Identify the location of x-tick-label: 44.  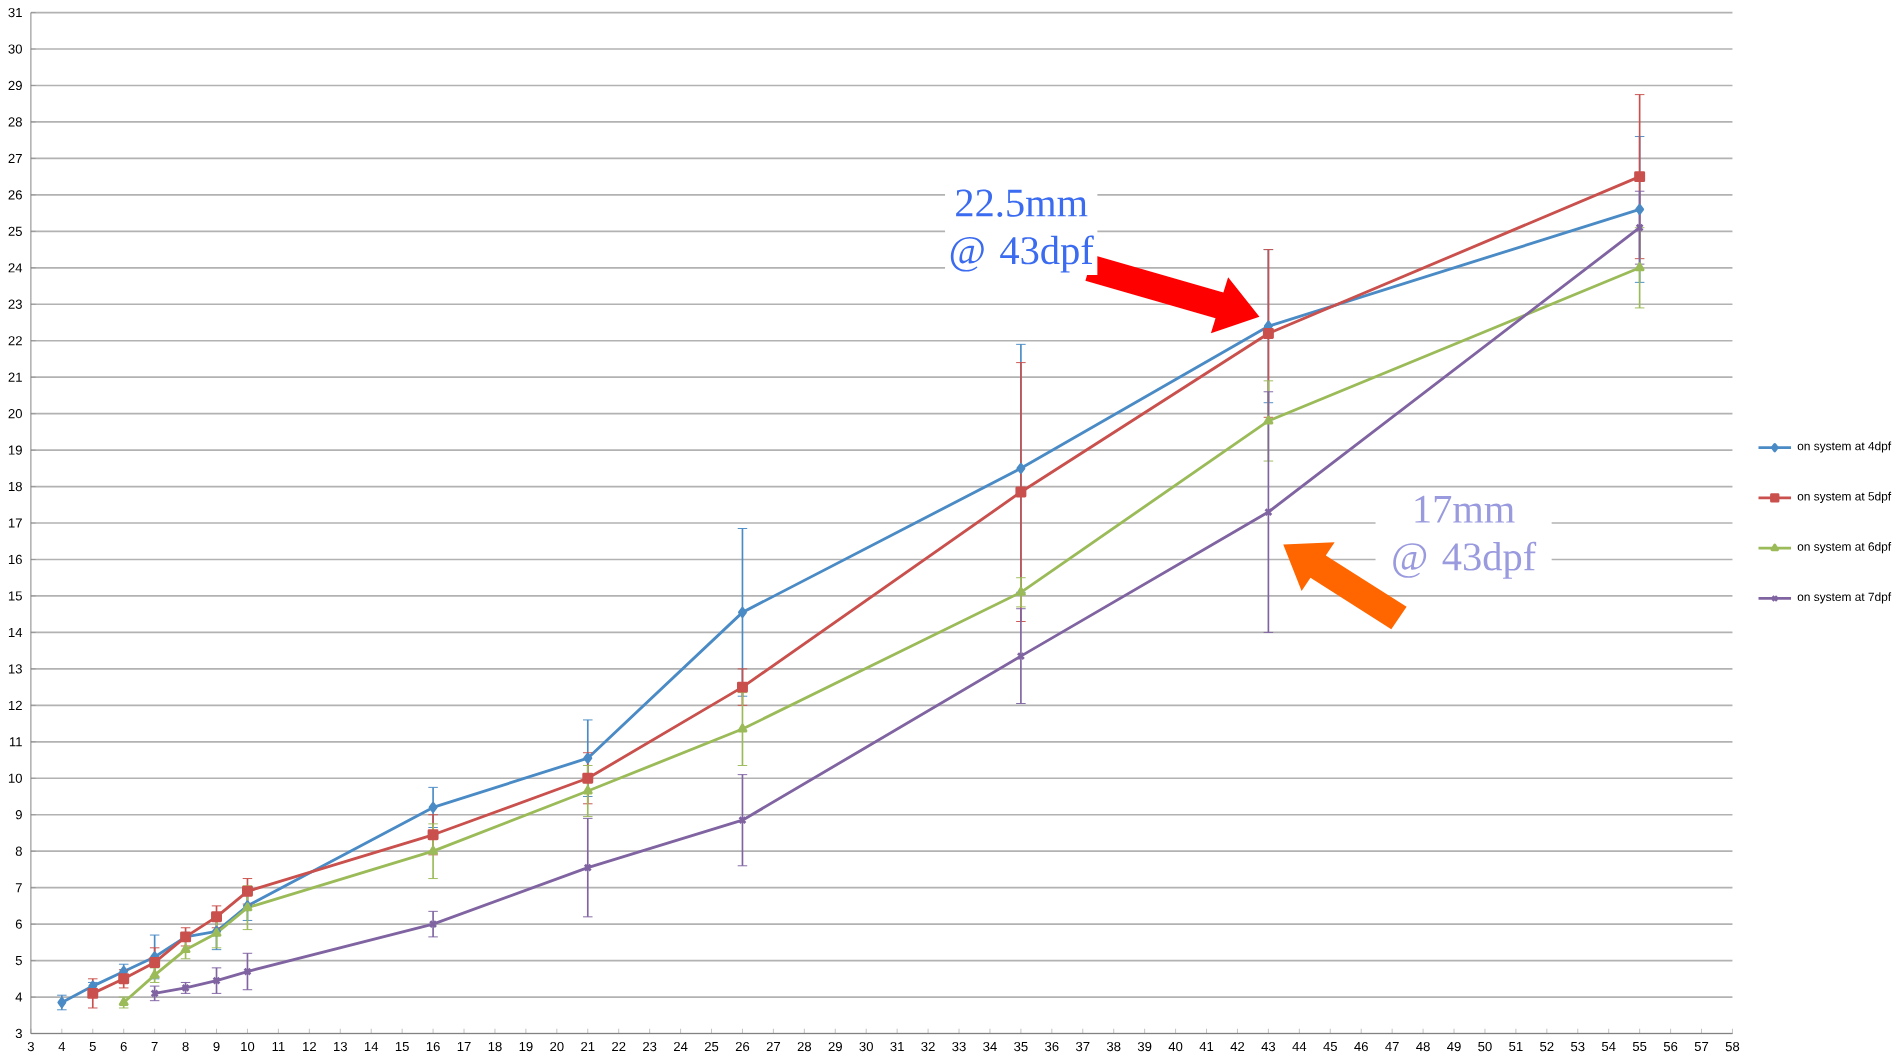
(1299, 1046).